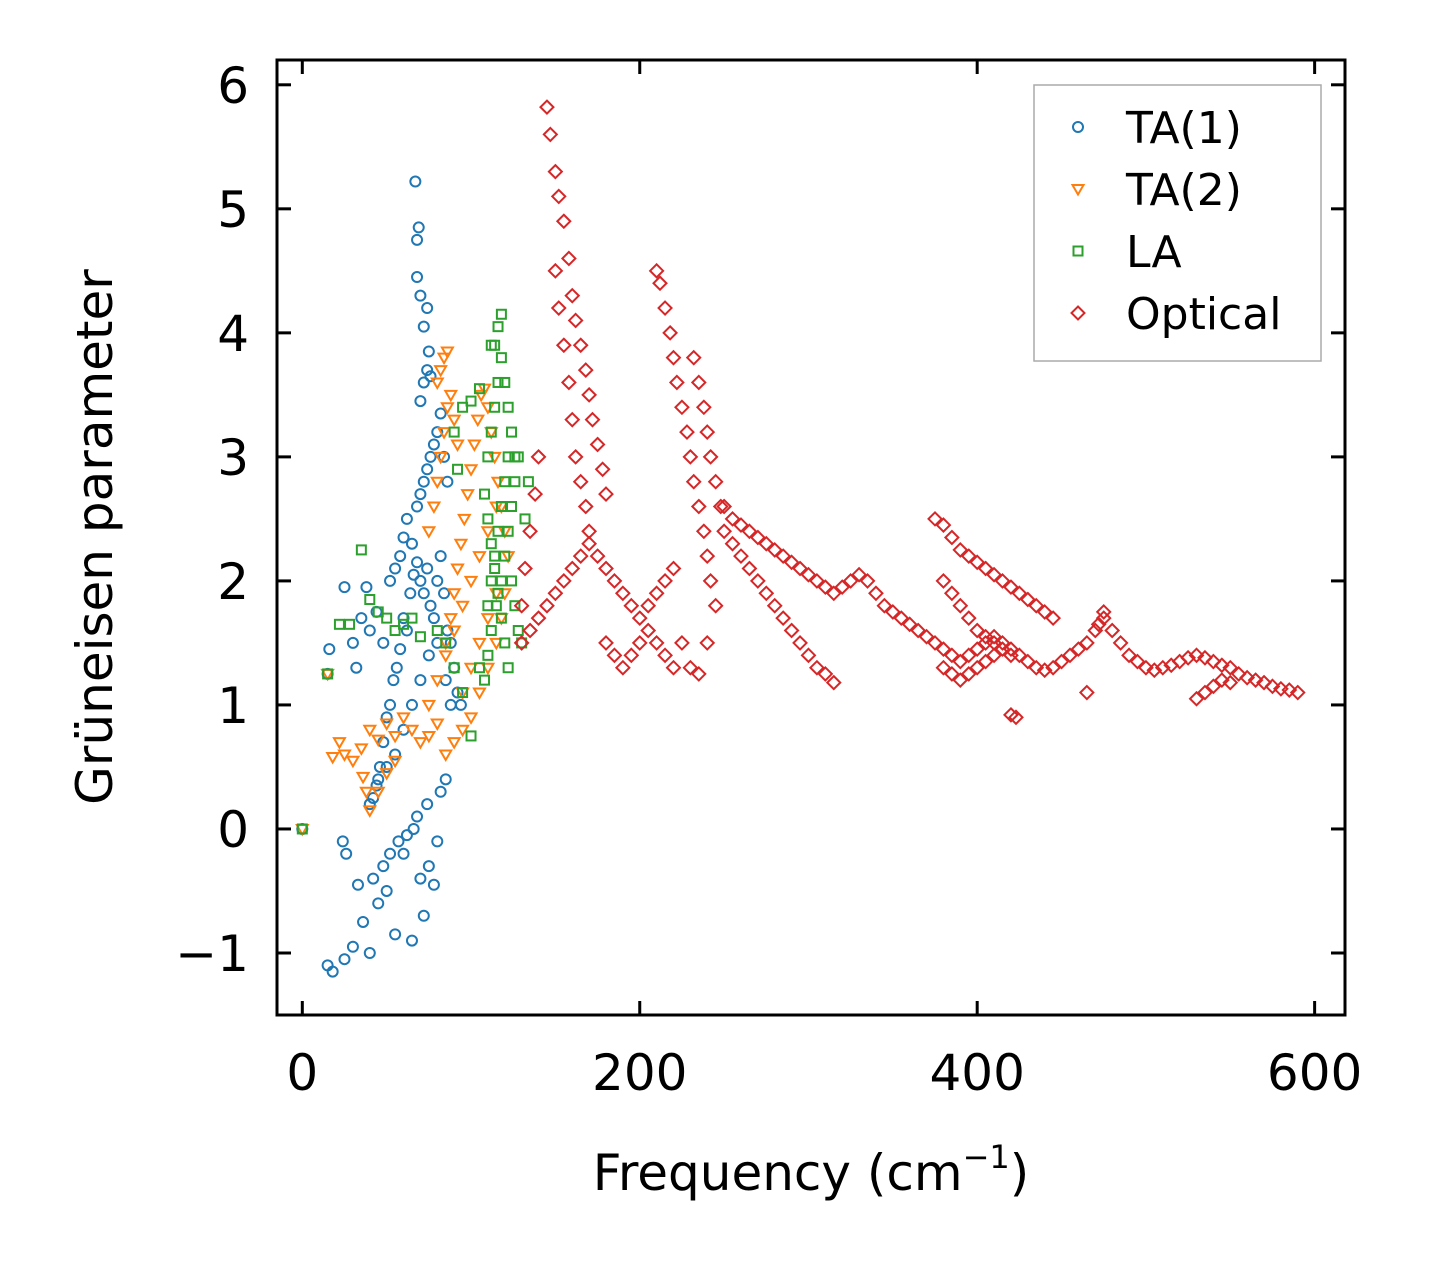 The image size is (1431, 1264). What do you see at coordinates (1177, 223) in the screenshot?
I see `legend: TA(1) TA(2) LA Optical` at bounding box center [1177, 223].